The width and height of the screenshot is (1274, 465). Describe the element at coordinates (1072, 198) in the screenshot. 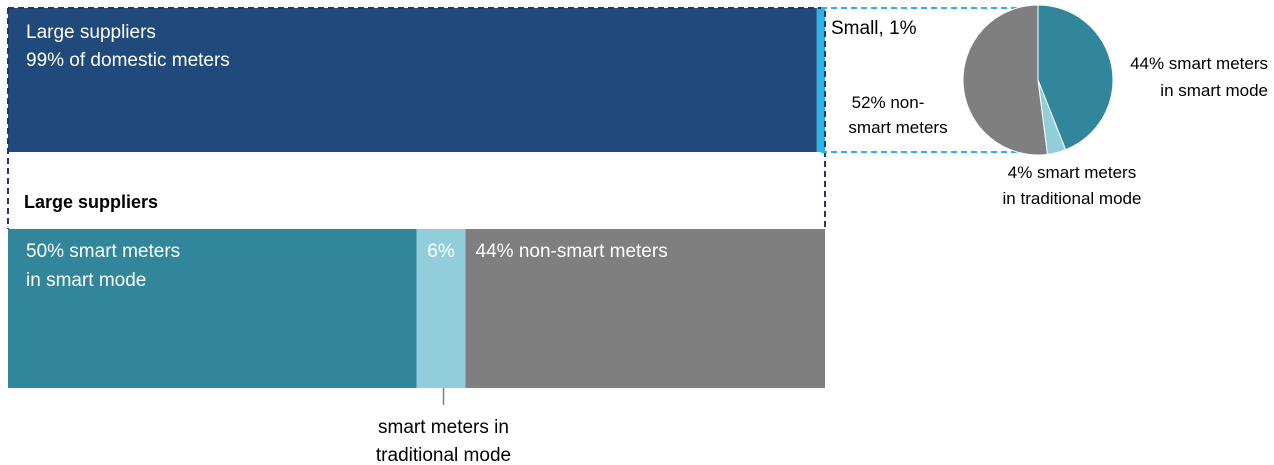

I see `pie-label-traditional-mode-line2: in traditional mode` at that location.